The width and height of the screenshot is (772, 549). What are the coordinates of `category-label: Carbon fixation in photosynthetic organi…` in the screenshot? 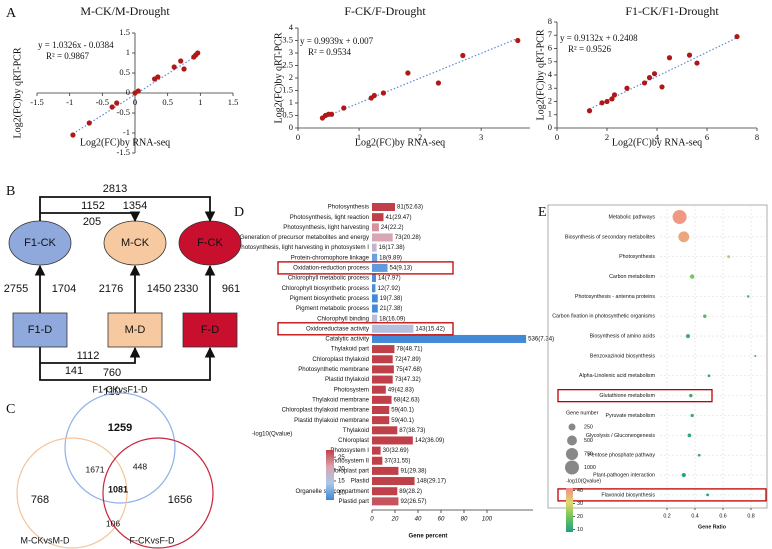 It's located at (603, 317).